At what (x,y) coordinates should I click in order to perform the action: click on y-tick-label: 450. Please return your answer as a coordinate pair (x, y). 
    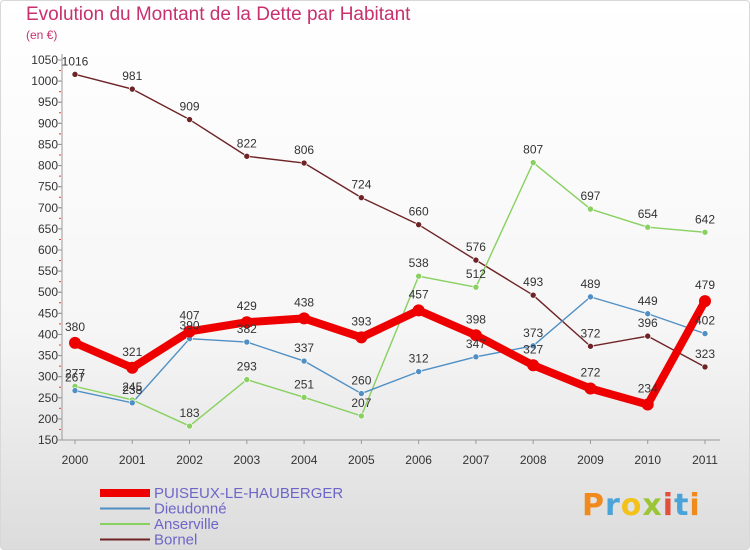
    Looking at the image, I should click on (48, 313).